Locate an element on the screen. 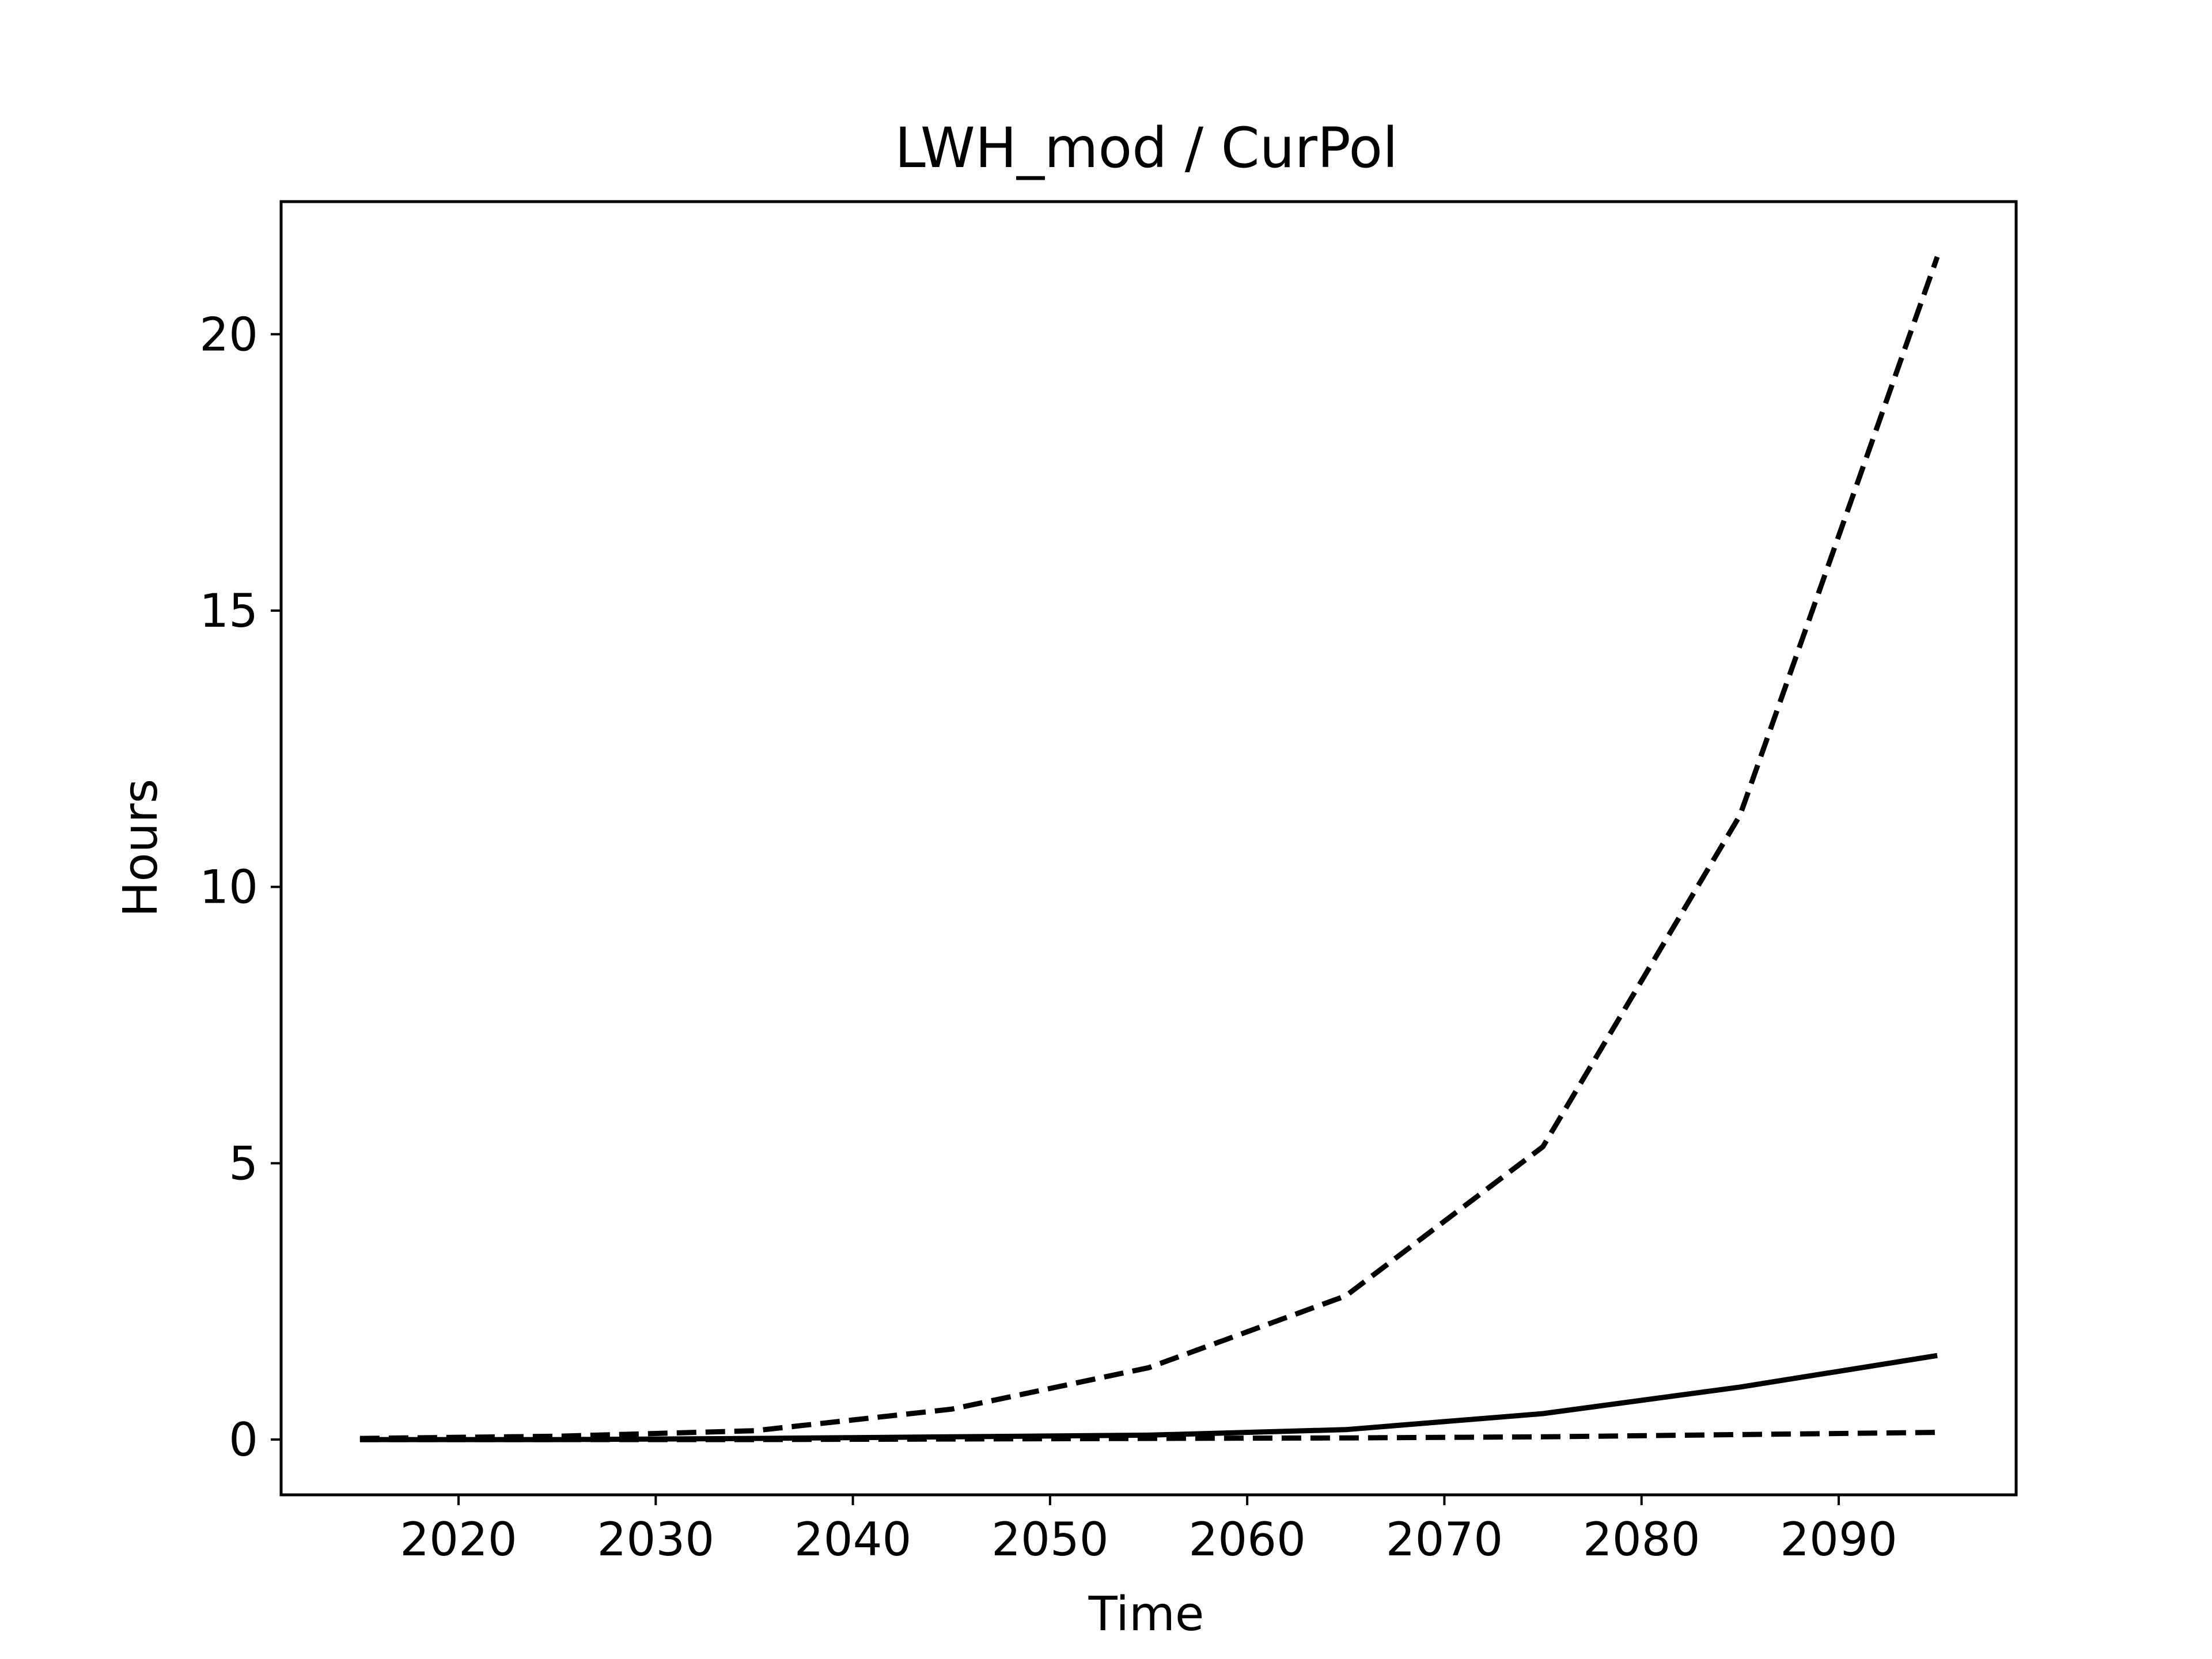 The image size is (2212, 1659). x-tick-label: 2080 is located at coordinates (1641, 1539).